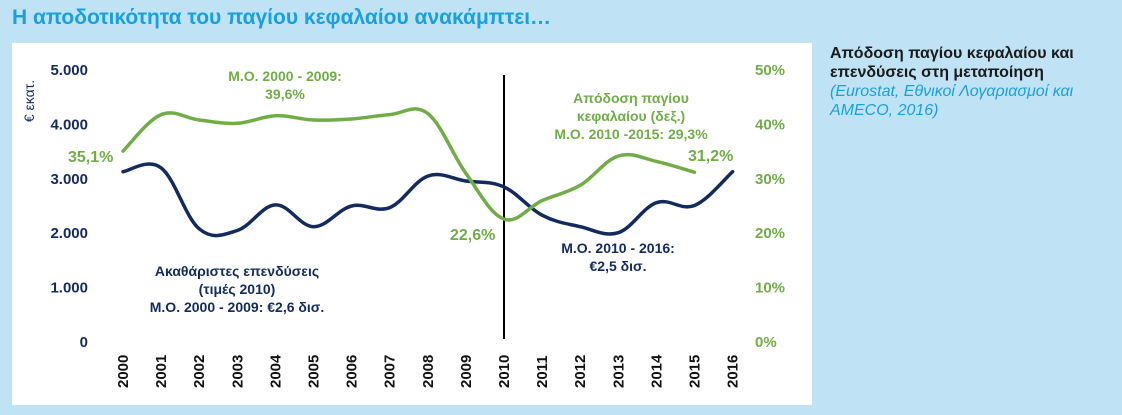  What do you see at coordinates (695, 371) in the screenshot?
I see `x-tick-label: 2015` at bounding box center [695, 371].